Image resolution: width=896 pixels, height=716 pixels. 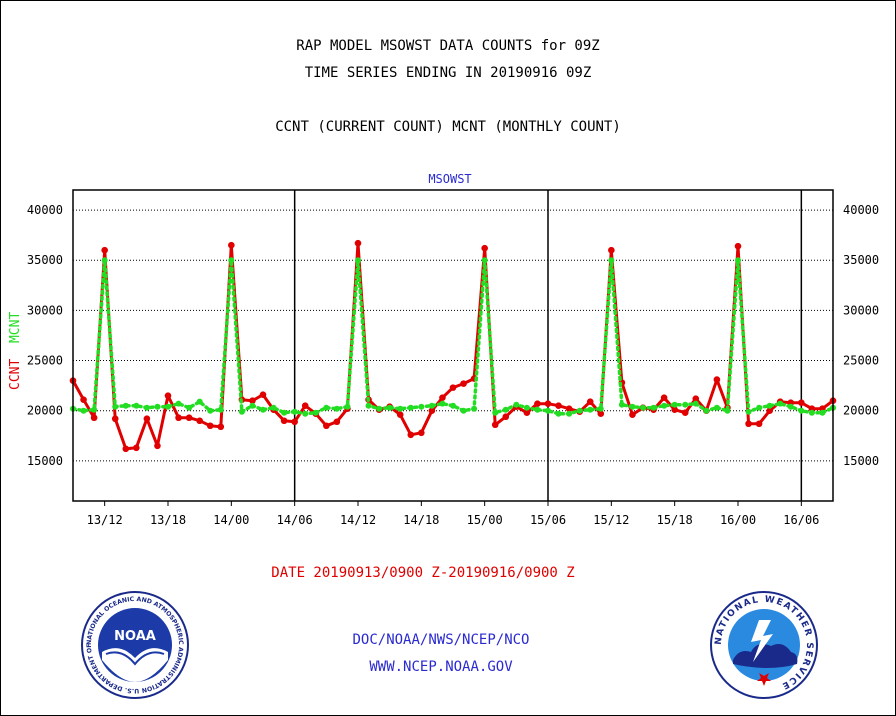 What do you see at coordinates (861, 411) in the screenshot?
I see `y-tick-label-right: 20000` at bounding box center [861, 411].